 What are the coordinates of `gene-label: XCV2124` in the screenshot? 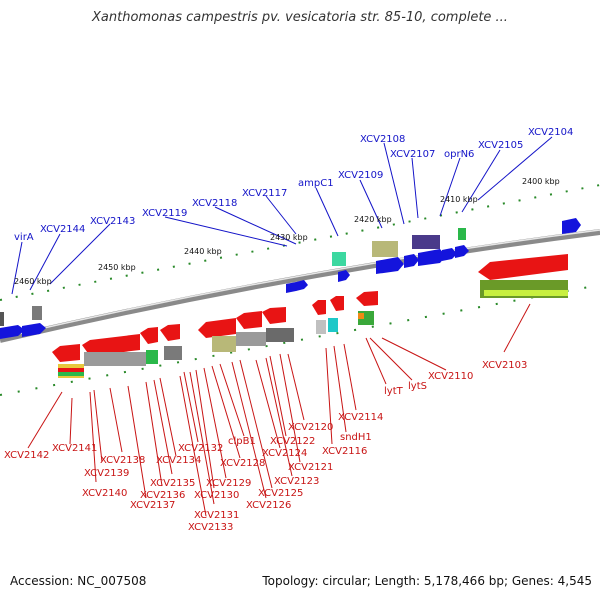 It's located at (284, 453).